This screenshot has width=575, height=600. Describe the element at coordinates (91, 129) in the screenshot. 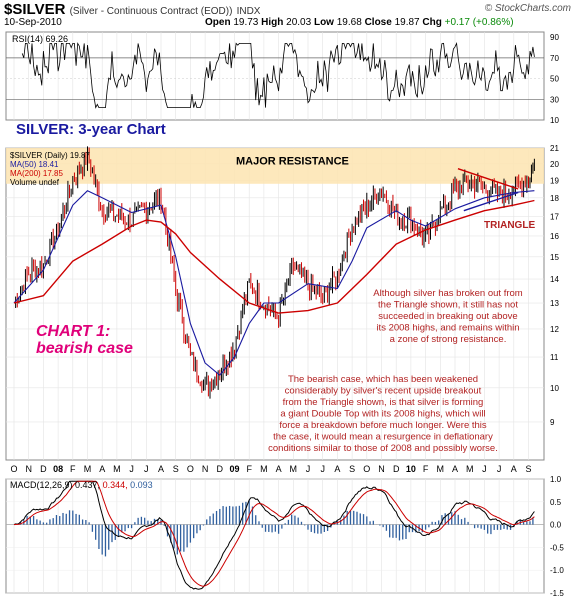

I see `chart-subtitle: SILVER: 3-year Chart` at that location.